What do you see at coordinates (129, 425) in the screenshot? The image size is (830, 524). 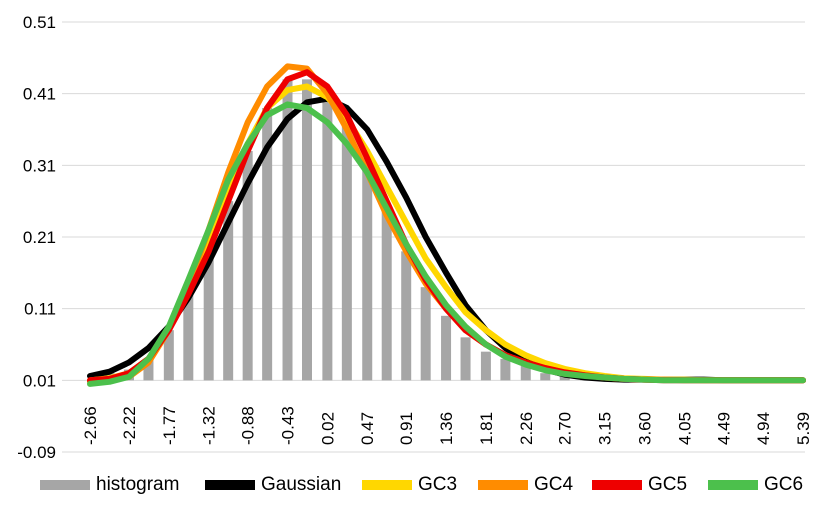 I see `x-tick-label: -2.22` at bounding box center [129, 425].